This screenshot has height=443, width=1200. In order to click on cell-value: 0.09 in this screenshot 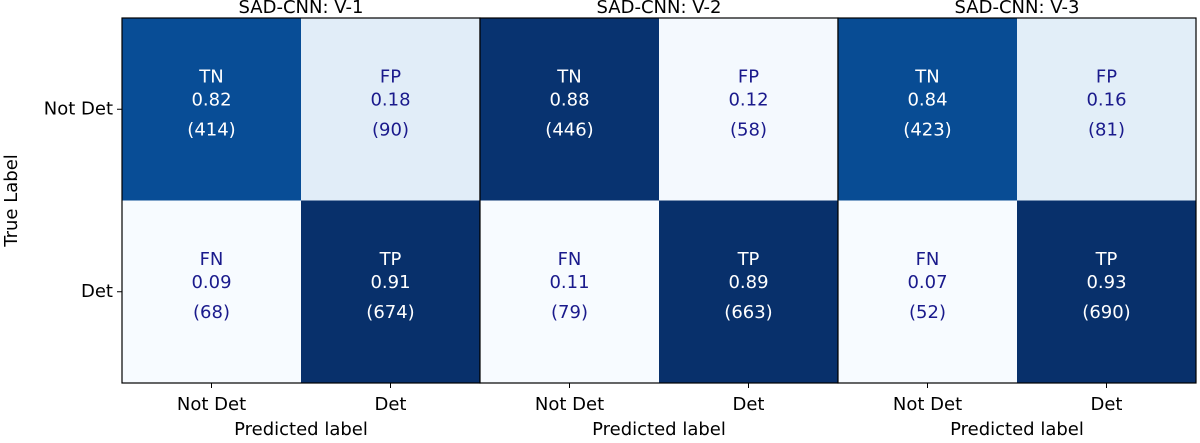, I will do `click(211, 282)`.